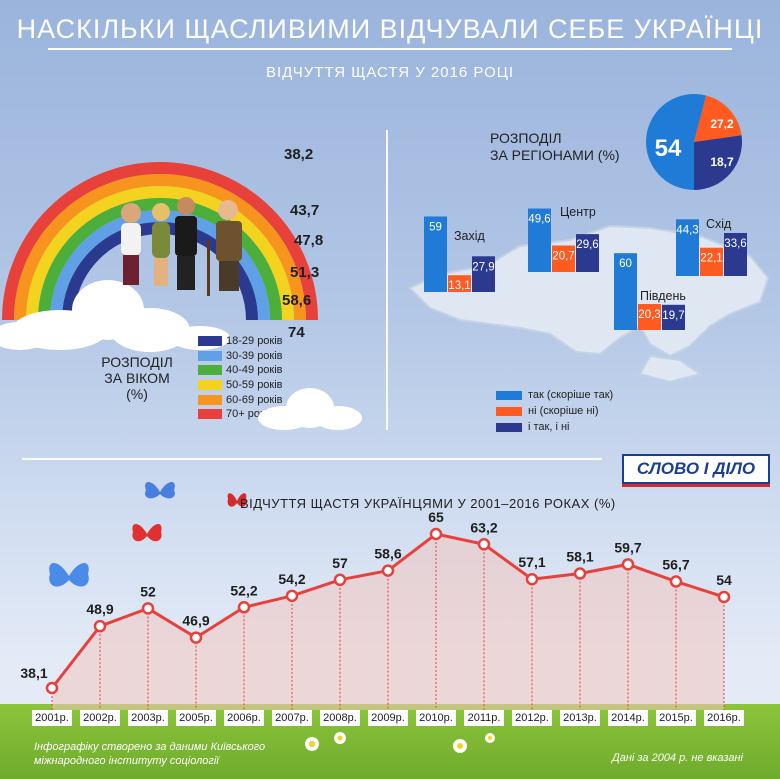  What do you see at coordinates (33, 673) in the screenshot?
I see `timeline-value-label: 38,1` at bounding box center [33, 673].